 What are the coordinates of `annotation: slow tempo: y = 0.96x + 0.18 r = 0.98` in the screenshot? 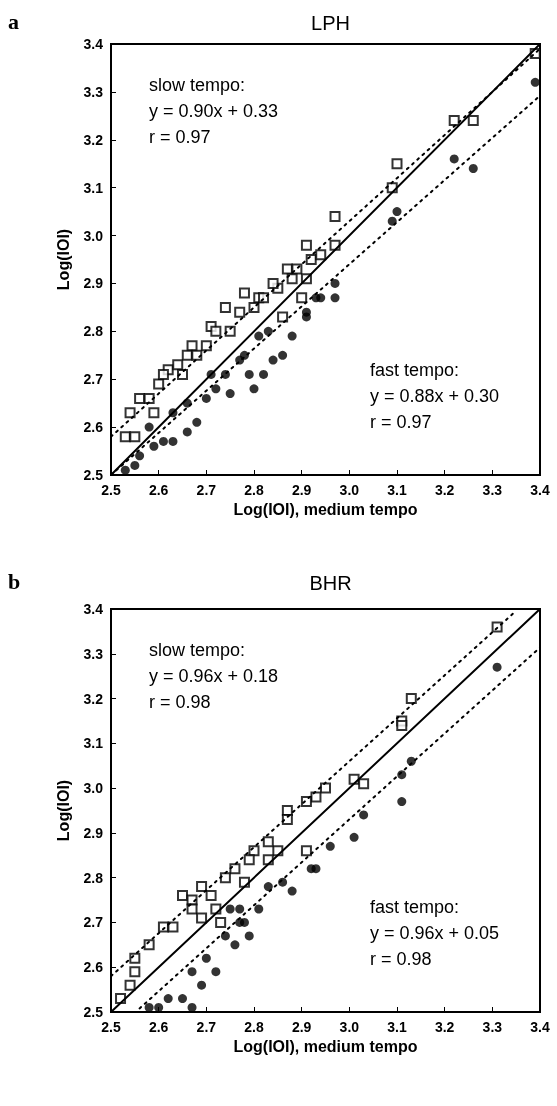 It's located at (214, 676).